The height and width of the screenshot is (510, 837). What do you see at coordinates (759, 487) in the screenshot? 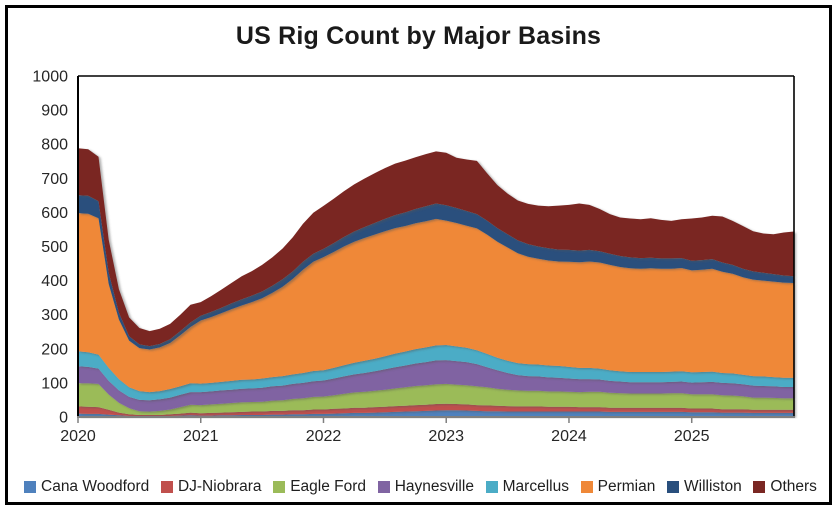
I see `legend-swatch-others` at bounding box center [759, 487].